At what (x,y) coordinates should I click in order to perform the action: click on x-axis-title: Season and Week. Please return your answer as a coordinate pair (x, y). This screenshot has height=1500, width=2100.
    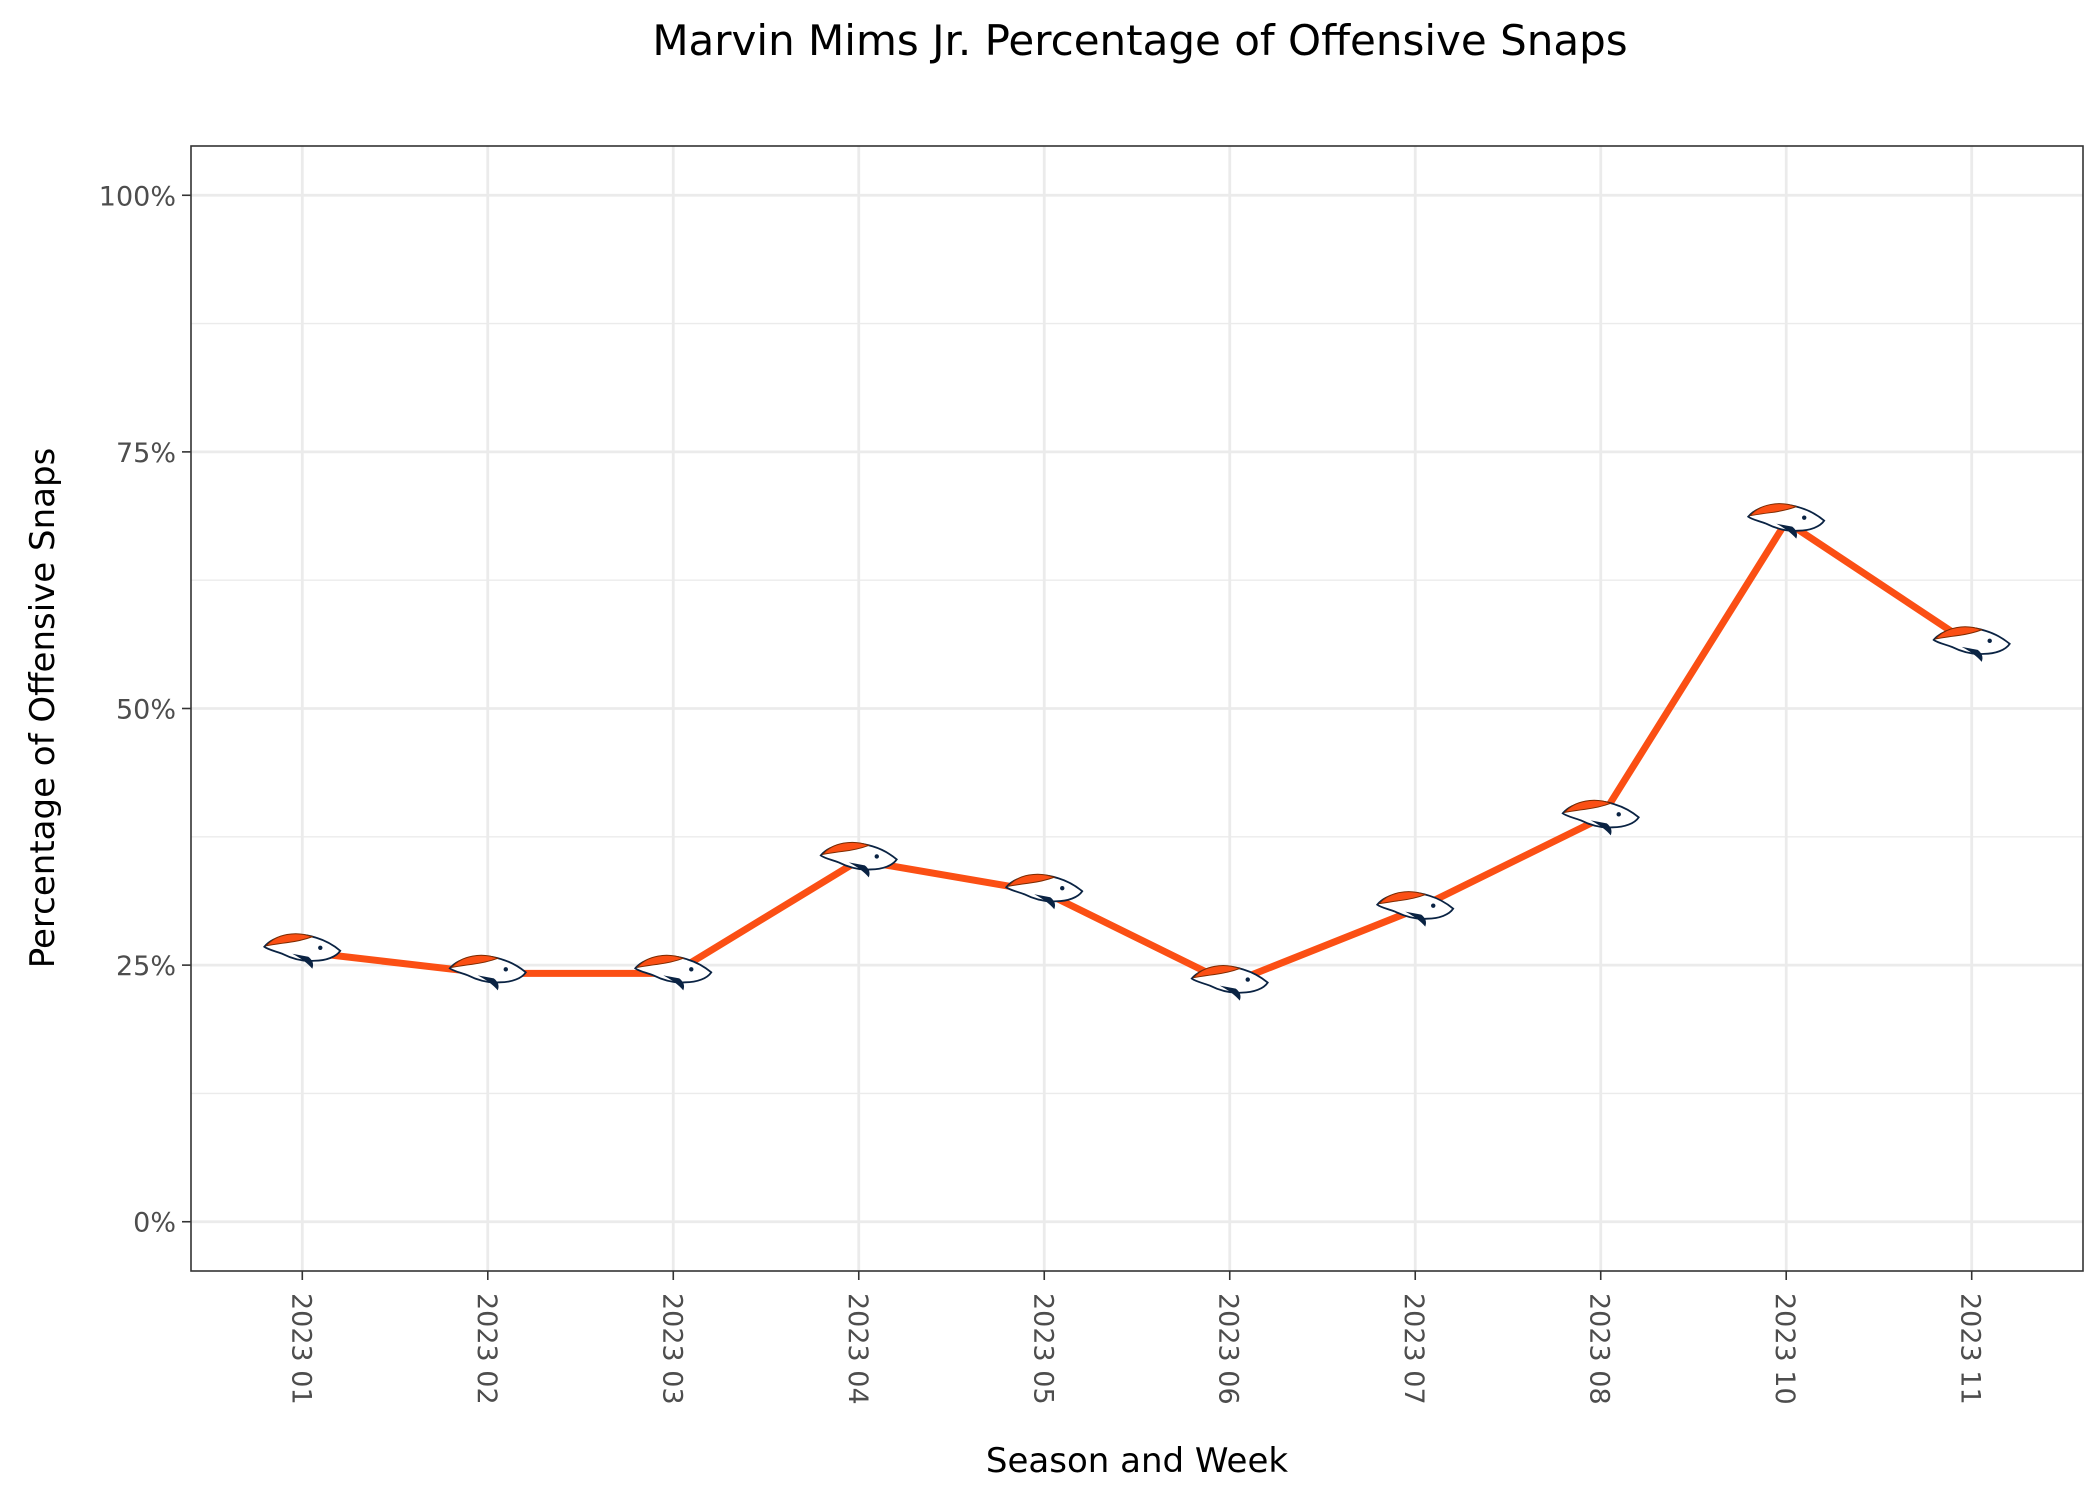
    Looking at the image, I should click on (1137, 1461).